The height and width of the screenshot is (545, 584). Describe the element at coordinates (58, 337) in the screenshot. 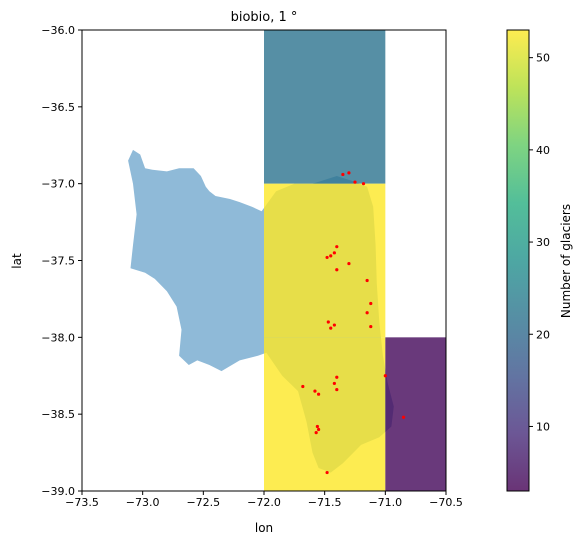

I see `y-tick-label: −38.0` at that location.